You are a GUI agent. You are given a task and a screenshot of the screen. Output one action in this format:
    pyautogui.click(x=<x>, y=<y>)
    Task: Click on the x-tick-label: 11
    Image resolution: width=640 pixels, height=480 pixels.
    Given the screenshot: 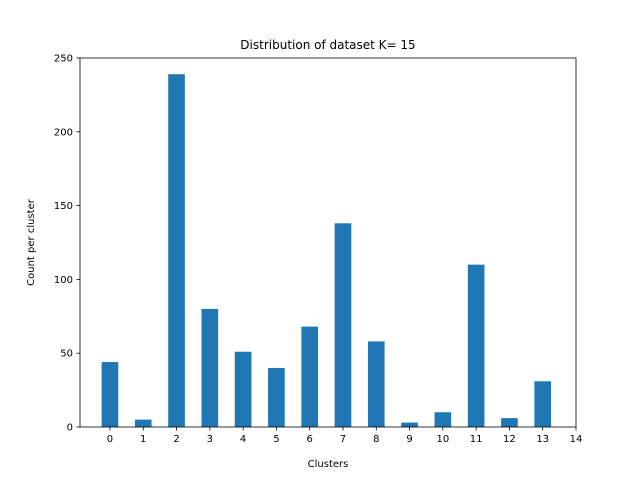 What is the action you would take?
    pyautogui.click(x=476, y=439)
    